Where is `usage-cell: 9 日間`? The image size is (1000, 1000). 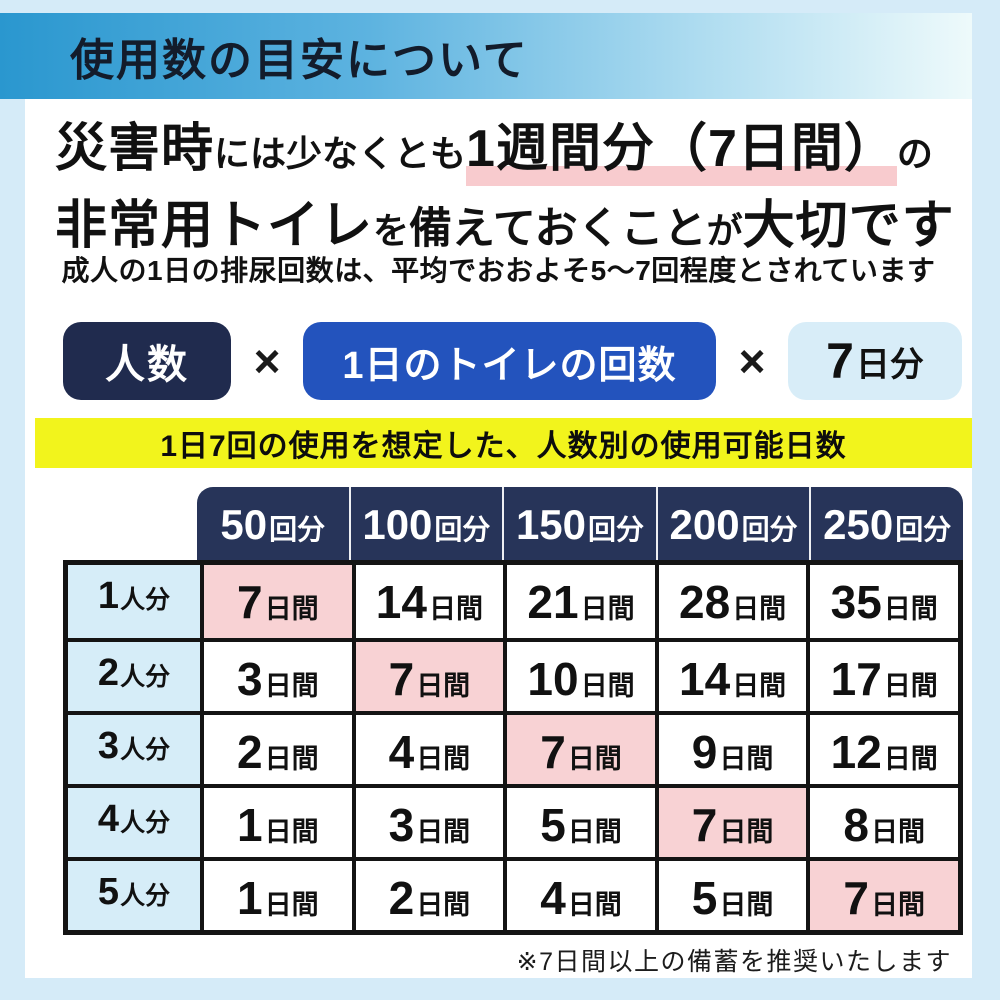 usage-cell: 9 日間 is located at coordinates (730, 747).